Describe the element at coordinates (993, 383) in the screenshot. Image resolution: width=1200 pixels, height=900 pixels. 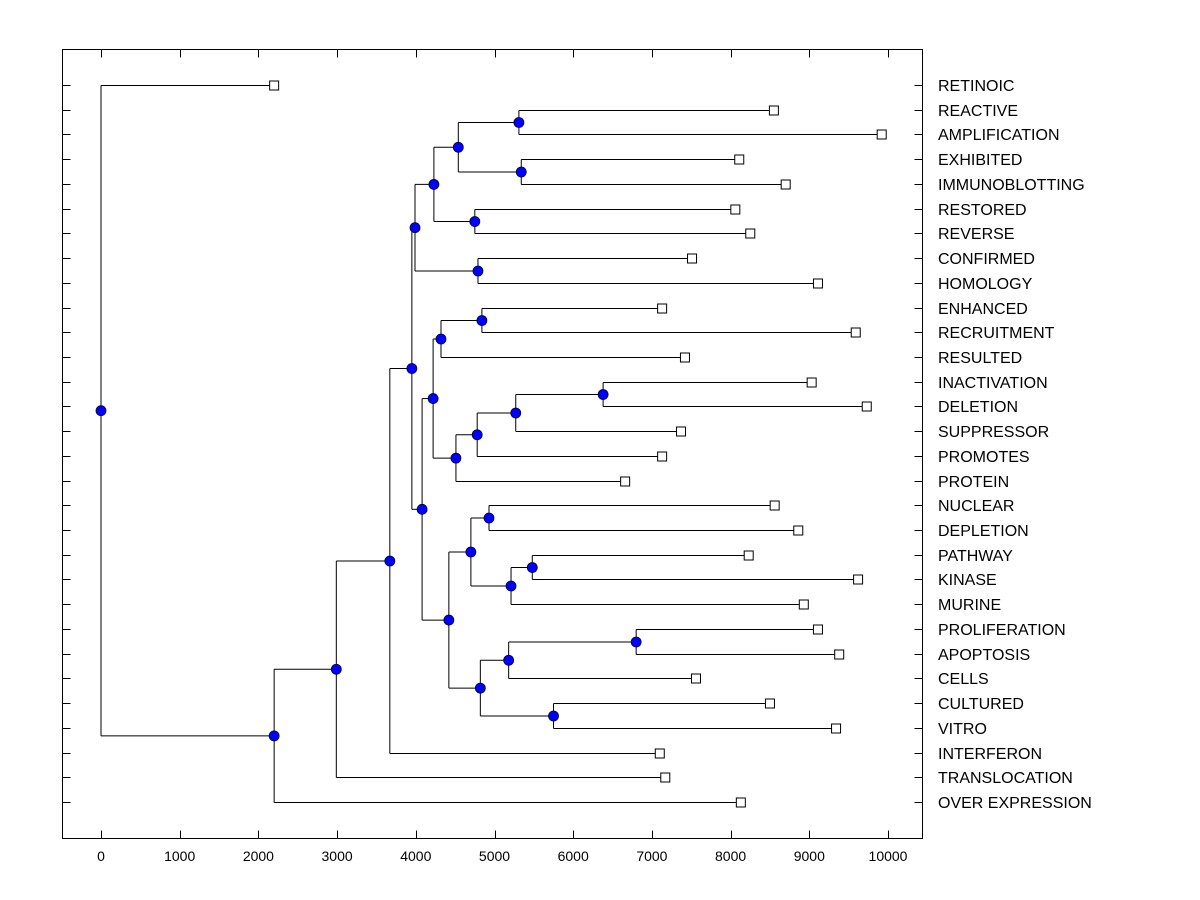
I see `leaf-label: INACTIVATION` at that location.